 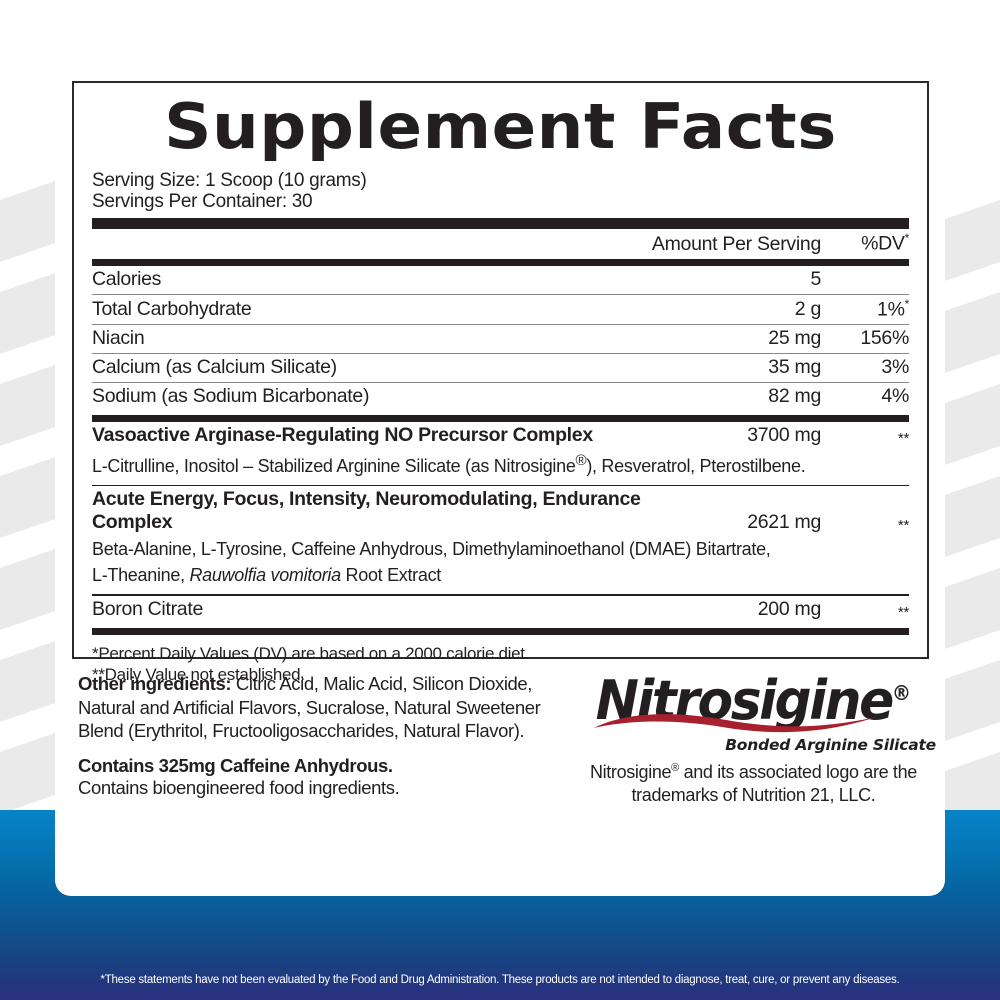 What do you see at coordinates (789, 608) in the screenshot?
I see `row-amount: 200 mg` at bounding box center [789, 608].